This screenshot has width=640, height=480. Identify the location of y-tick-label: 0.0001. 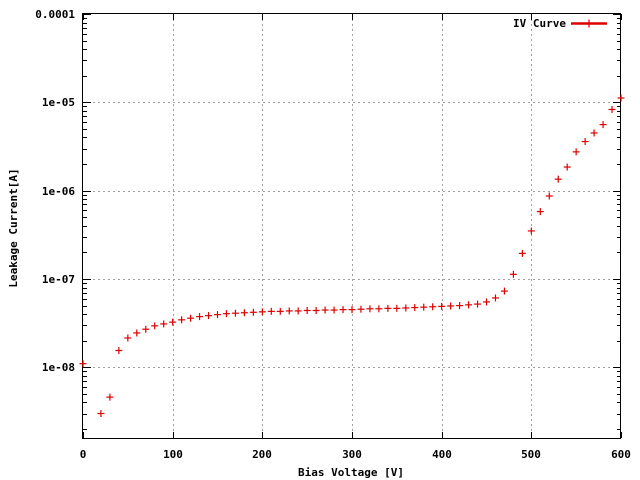
(55, 14).